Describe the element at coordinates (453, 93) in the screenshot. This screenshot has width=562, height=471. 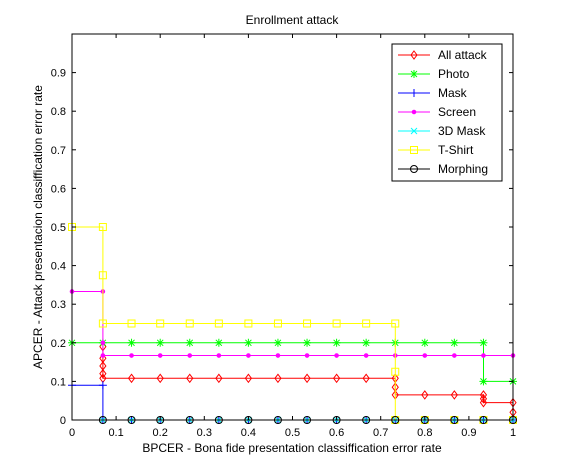
I see `legend-label: Mask` at that location.